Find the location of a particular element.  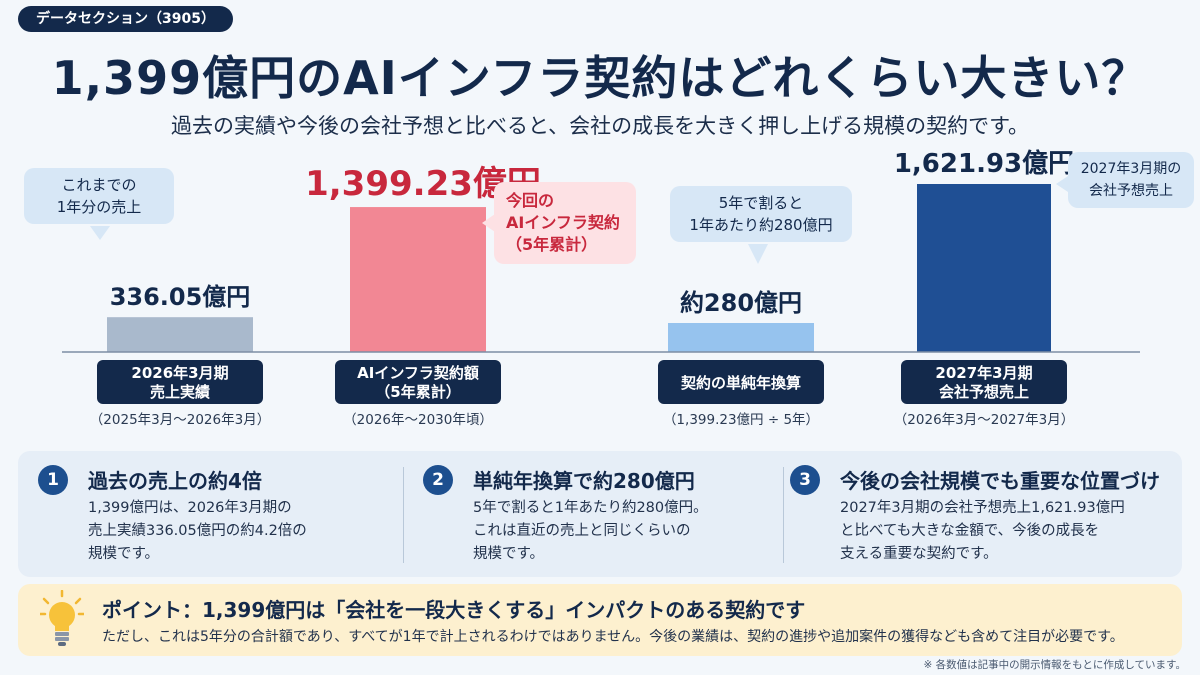

footnote: ※ 各数値は記事中の開示情報をもとに作成しています。 is located at coordinates (1054, 665).